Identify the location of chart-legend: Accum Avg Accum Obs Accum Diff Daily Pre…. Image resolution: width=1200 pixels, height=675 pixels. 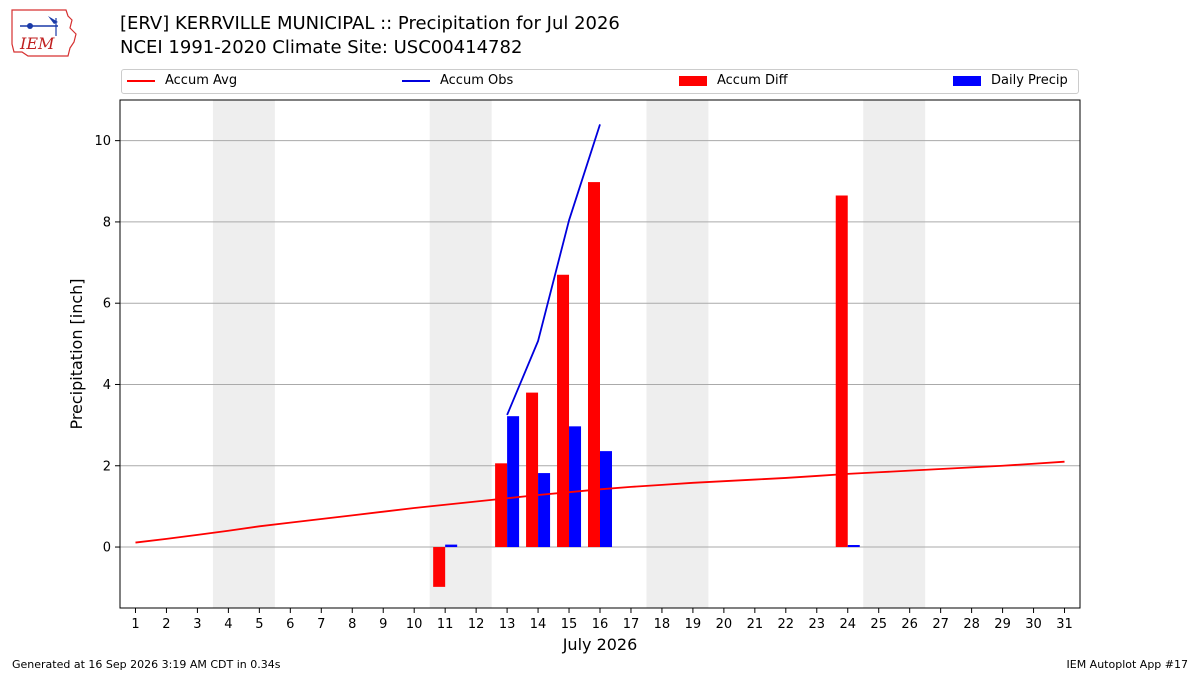
(600, 81).